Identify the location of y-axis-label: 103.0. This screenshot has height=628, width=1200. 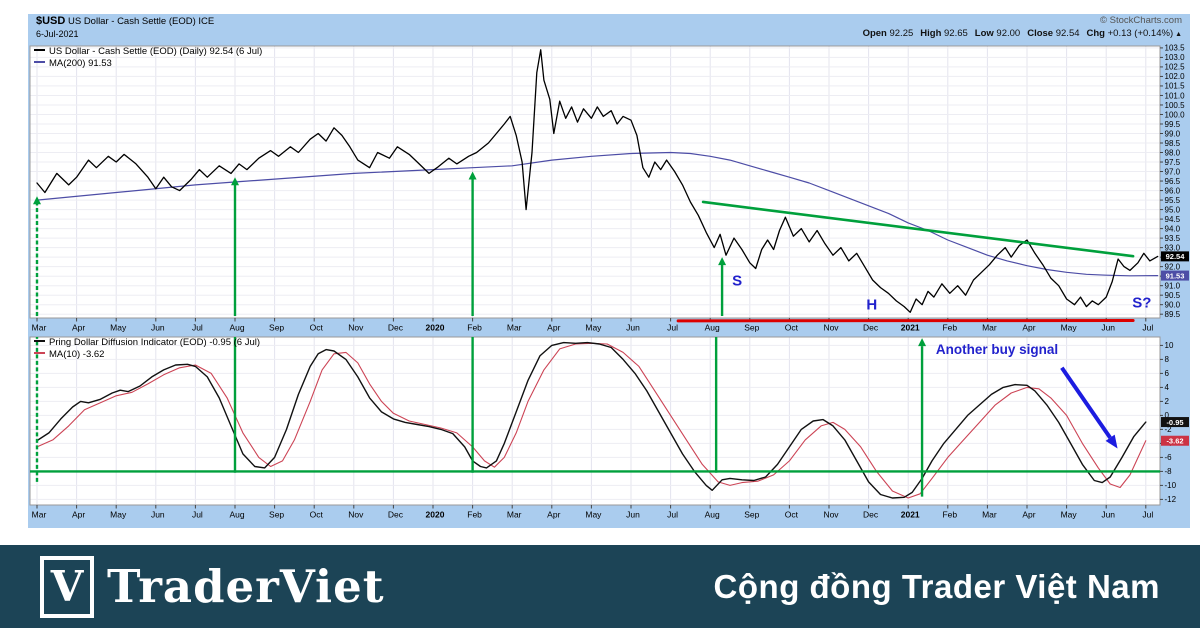
(1175, 57).